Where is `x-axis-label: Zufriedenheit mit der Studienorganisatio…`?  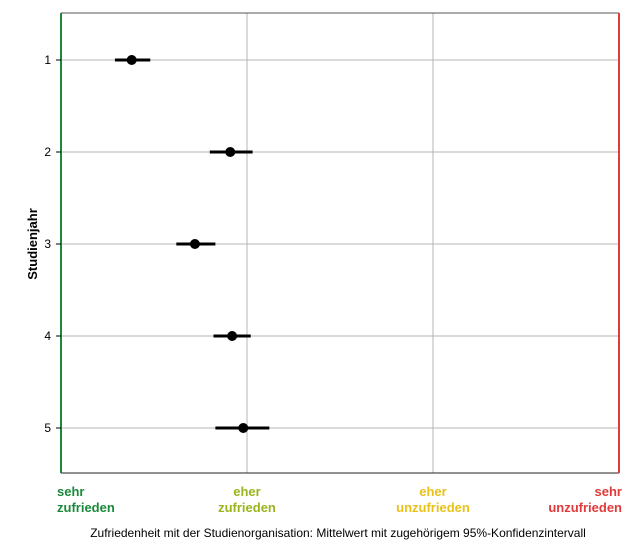 x-axis-label: Zufriedenheit mit der Studienorganisatio… is located at coordinates (338, 533).